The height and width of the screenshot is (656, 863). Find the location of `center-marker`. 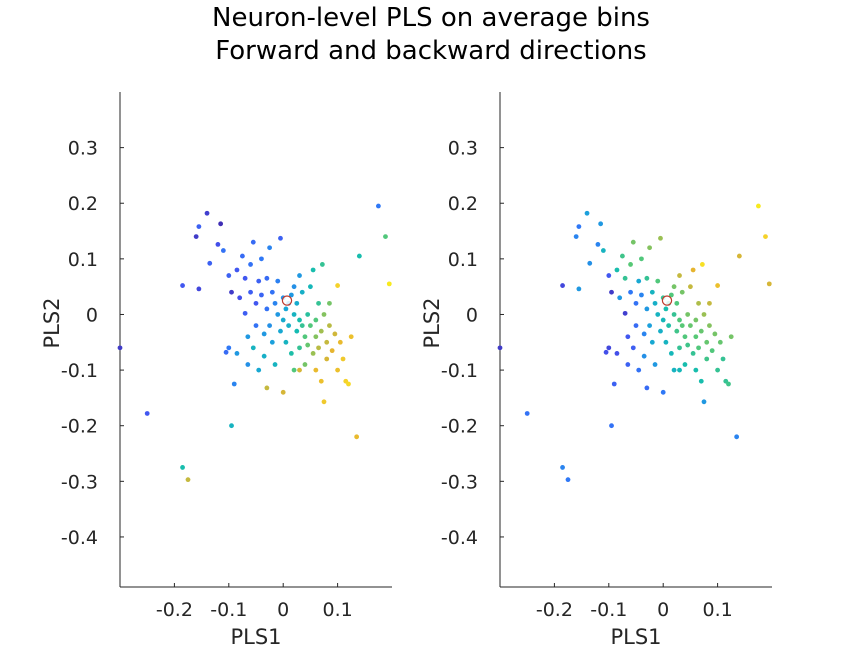

center-marker is located at coordinates (667, 300).